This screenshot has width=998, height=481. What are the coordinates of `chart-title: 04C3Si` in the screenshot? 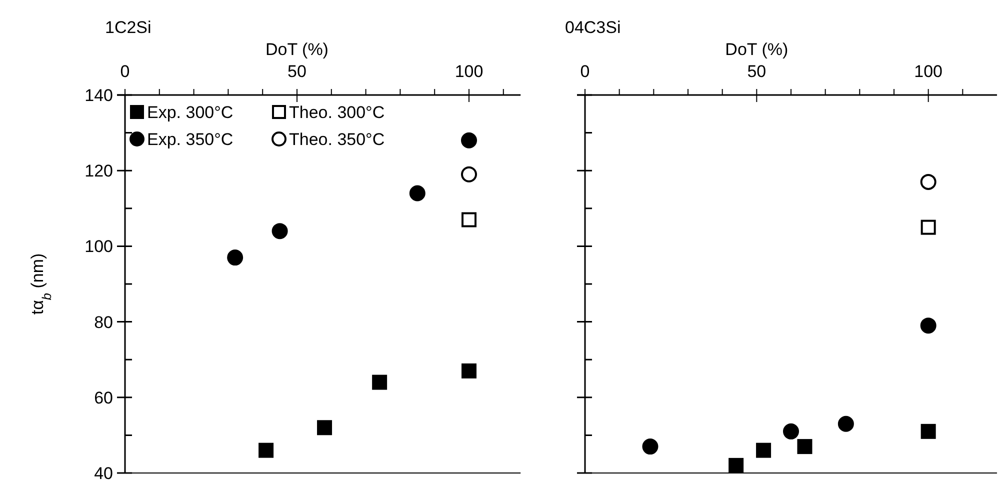 It's located at (593, 27).